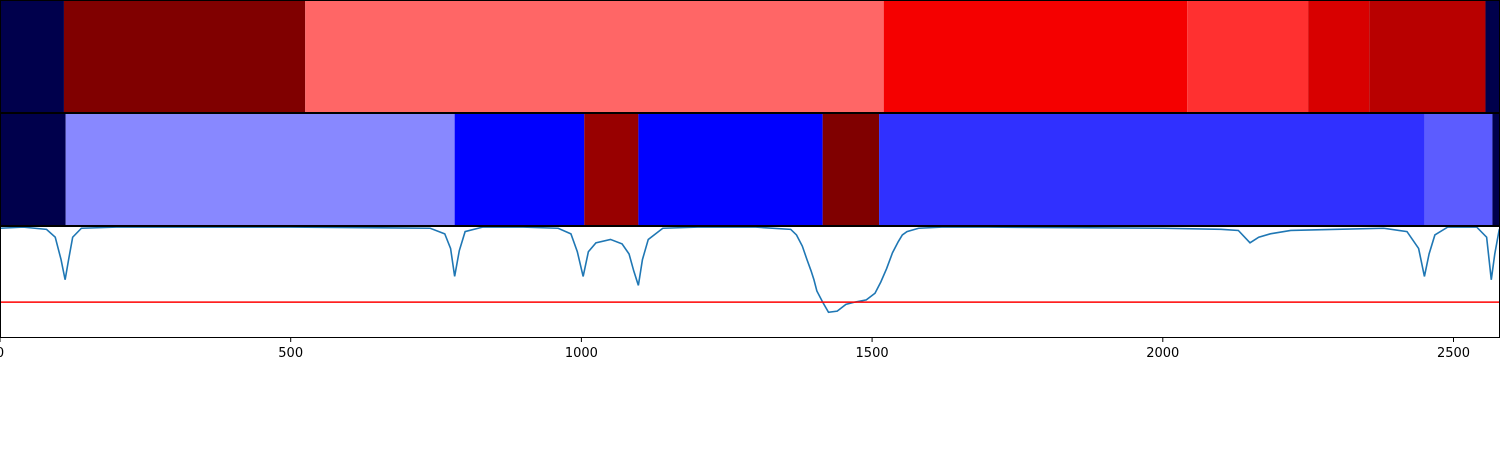 This screenshot has width=1500, height=450. What do you see at coordinates (2, 353) in the screenshot?
I see `x-tick-label-0: 0` at bounding box center [2, 353].